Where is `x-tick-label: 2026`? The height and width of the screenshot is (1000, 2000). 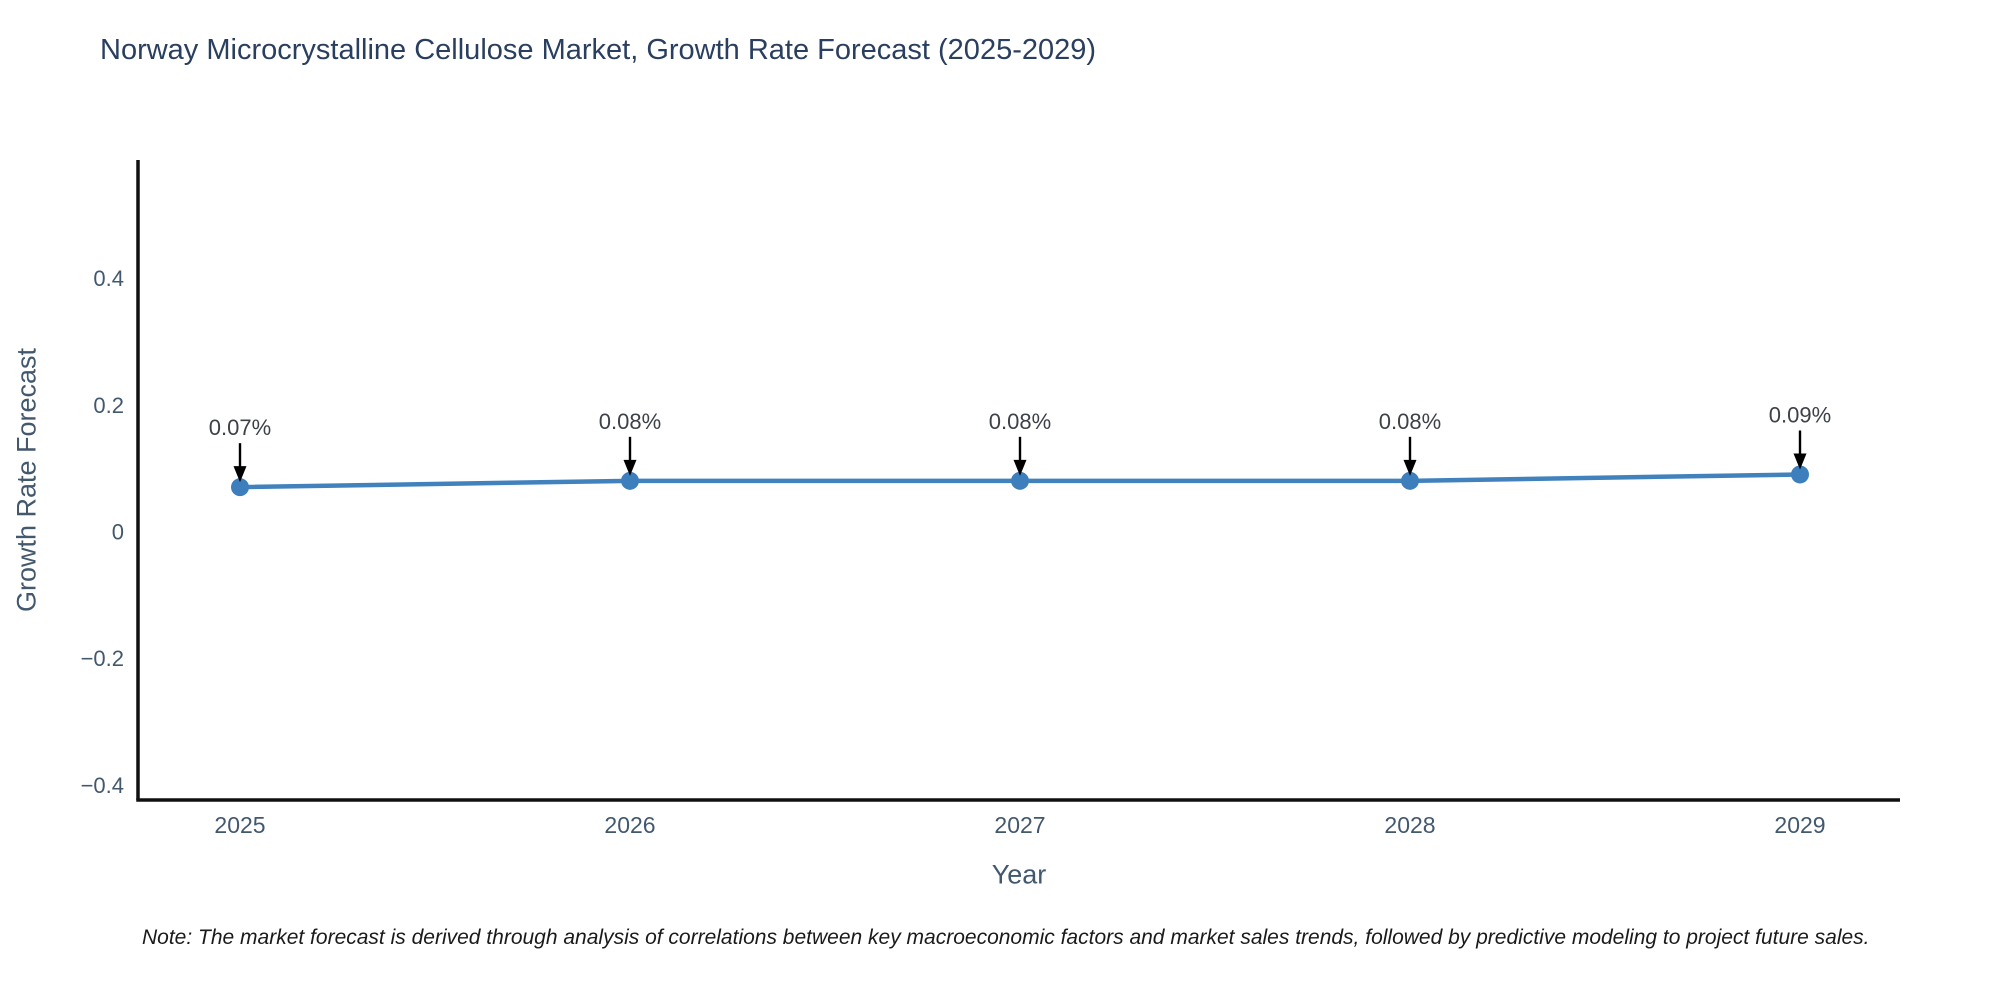 x-tick-label: 2026 is located at coordinates (629, 825).